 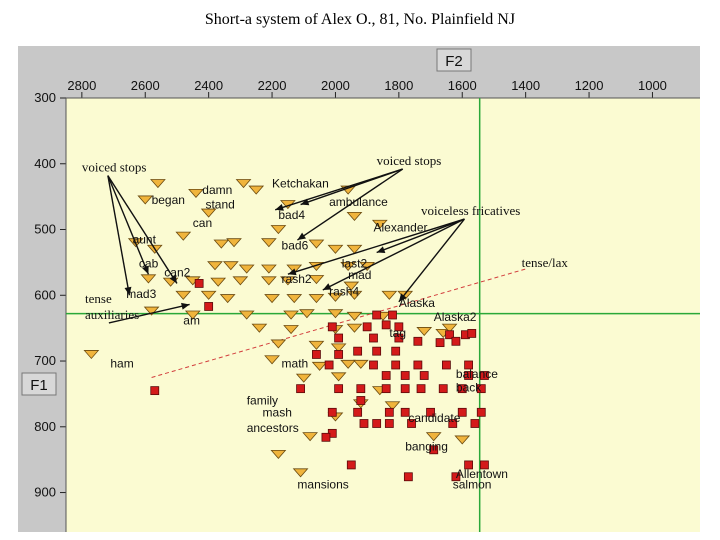 What do you see at coordinates (470, 210) in the screenshot?
I see `annotation-label: voiceless fricatives` at bounding box center [470, 210].